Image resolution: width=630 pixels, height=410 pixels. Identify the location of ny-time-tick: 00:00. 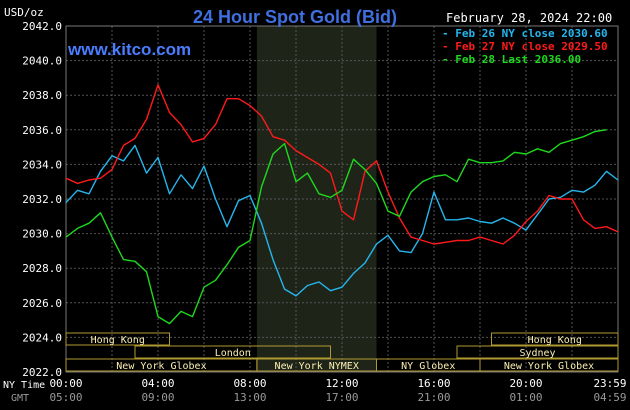
(65, 383).